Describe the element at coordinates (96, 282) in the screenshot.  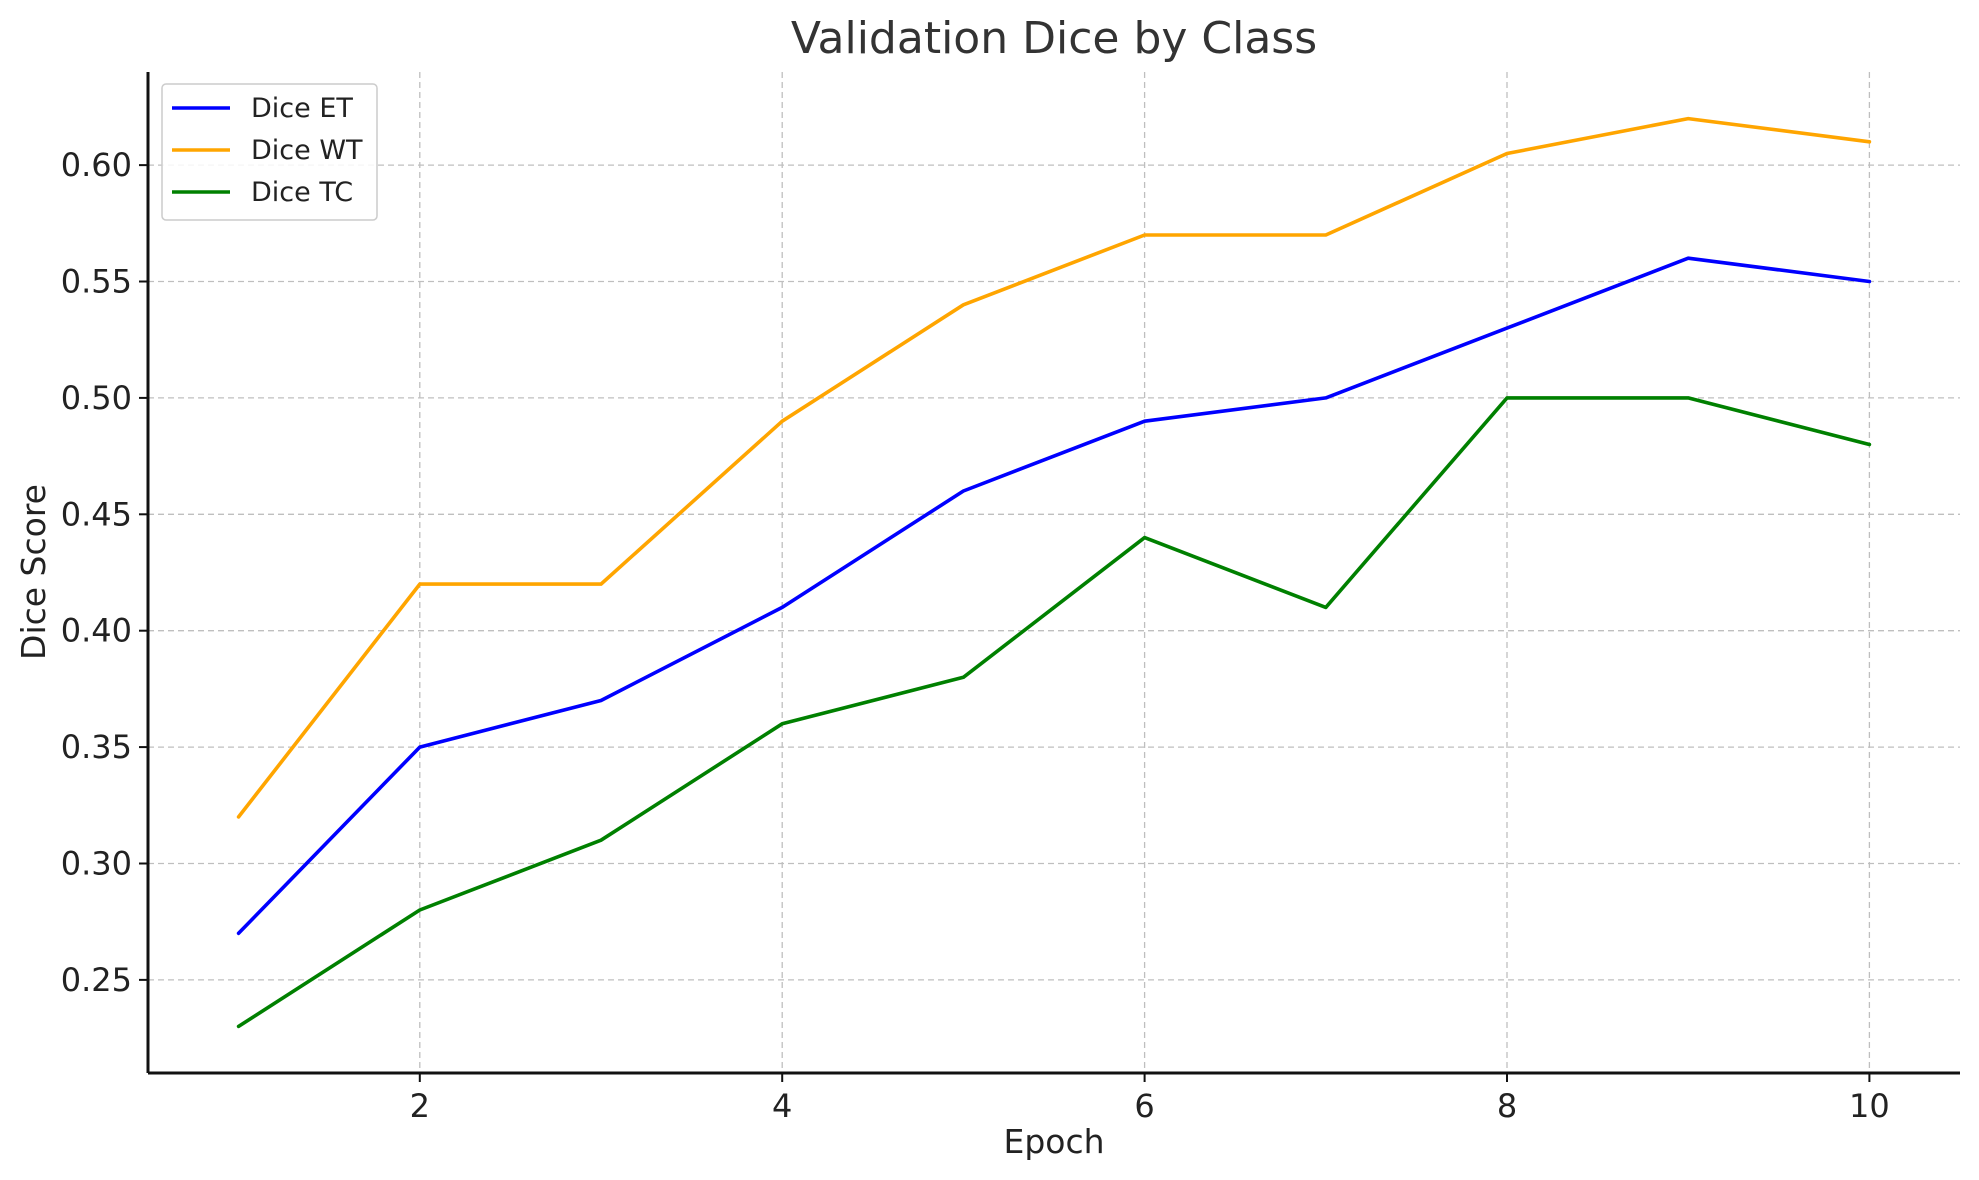
I see `y-tick-label: 0.55` at that location.